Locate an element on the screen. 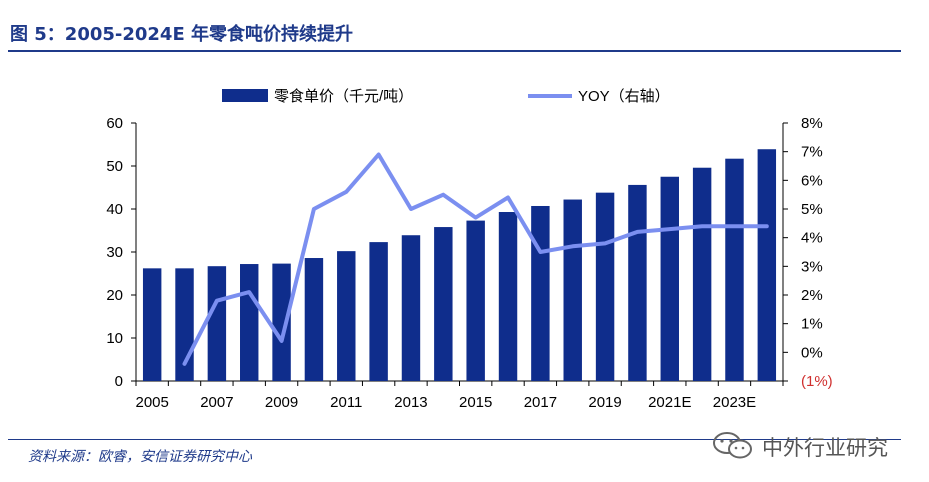 Image resolution: width=929 pixels, height=482 pixels. right-tick-label: 7% is located at coordinates (812, 152).